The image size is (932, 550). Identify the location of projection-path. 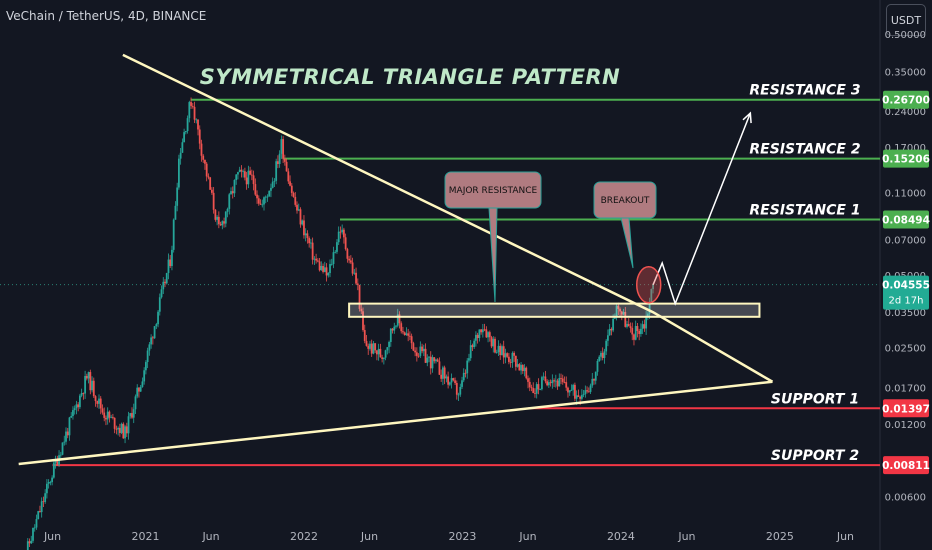
(702, 209).